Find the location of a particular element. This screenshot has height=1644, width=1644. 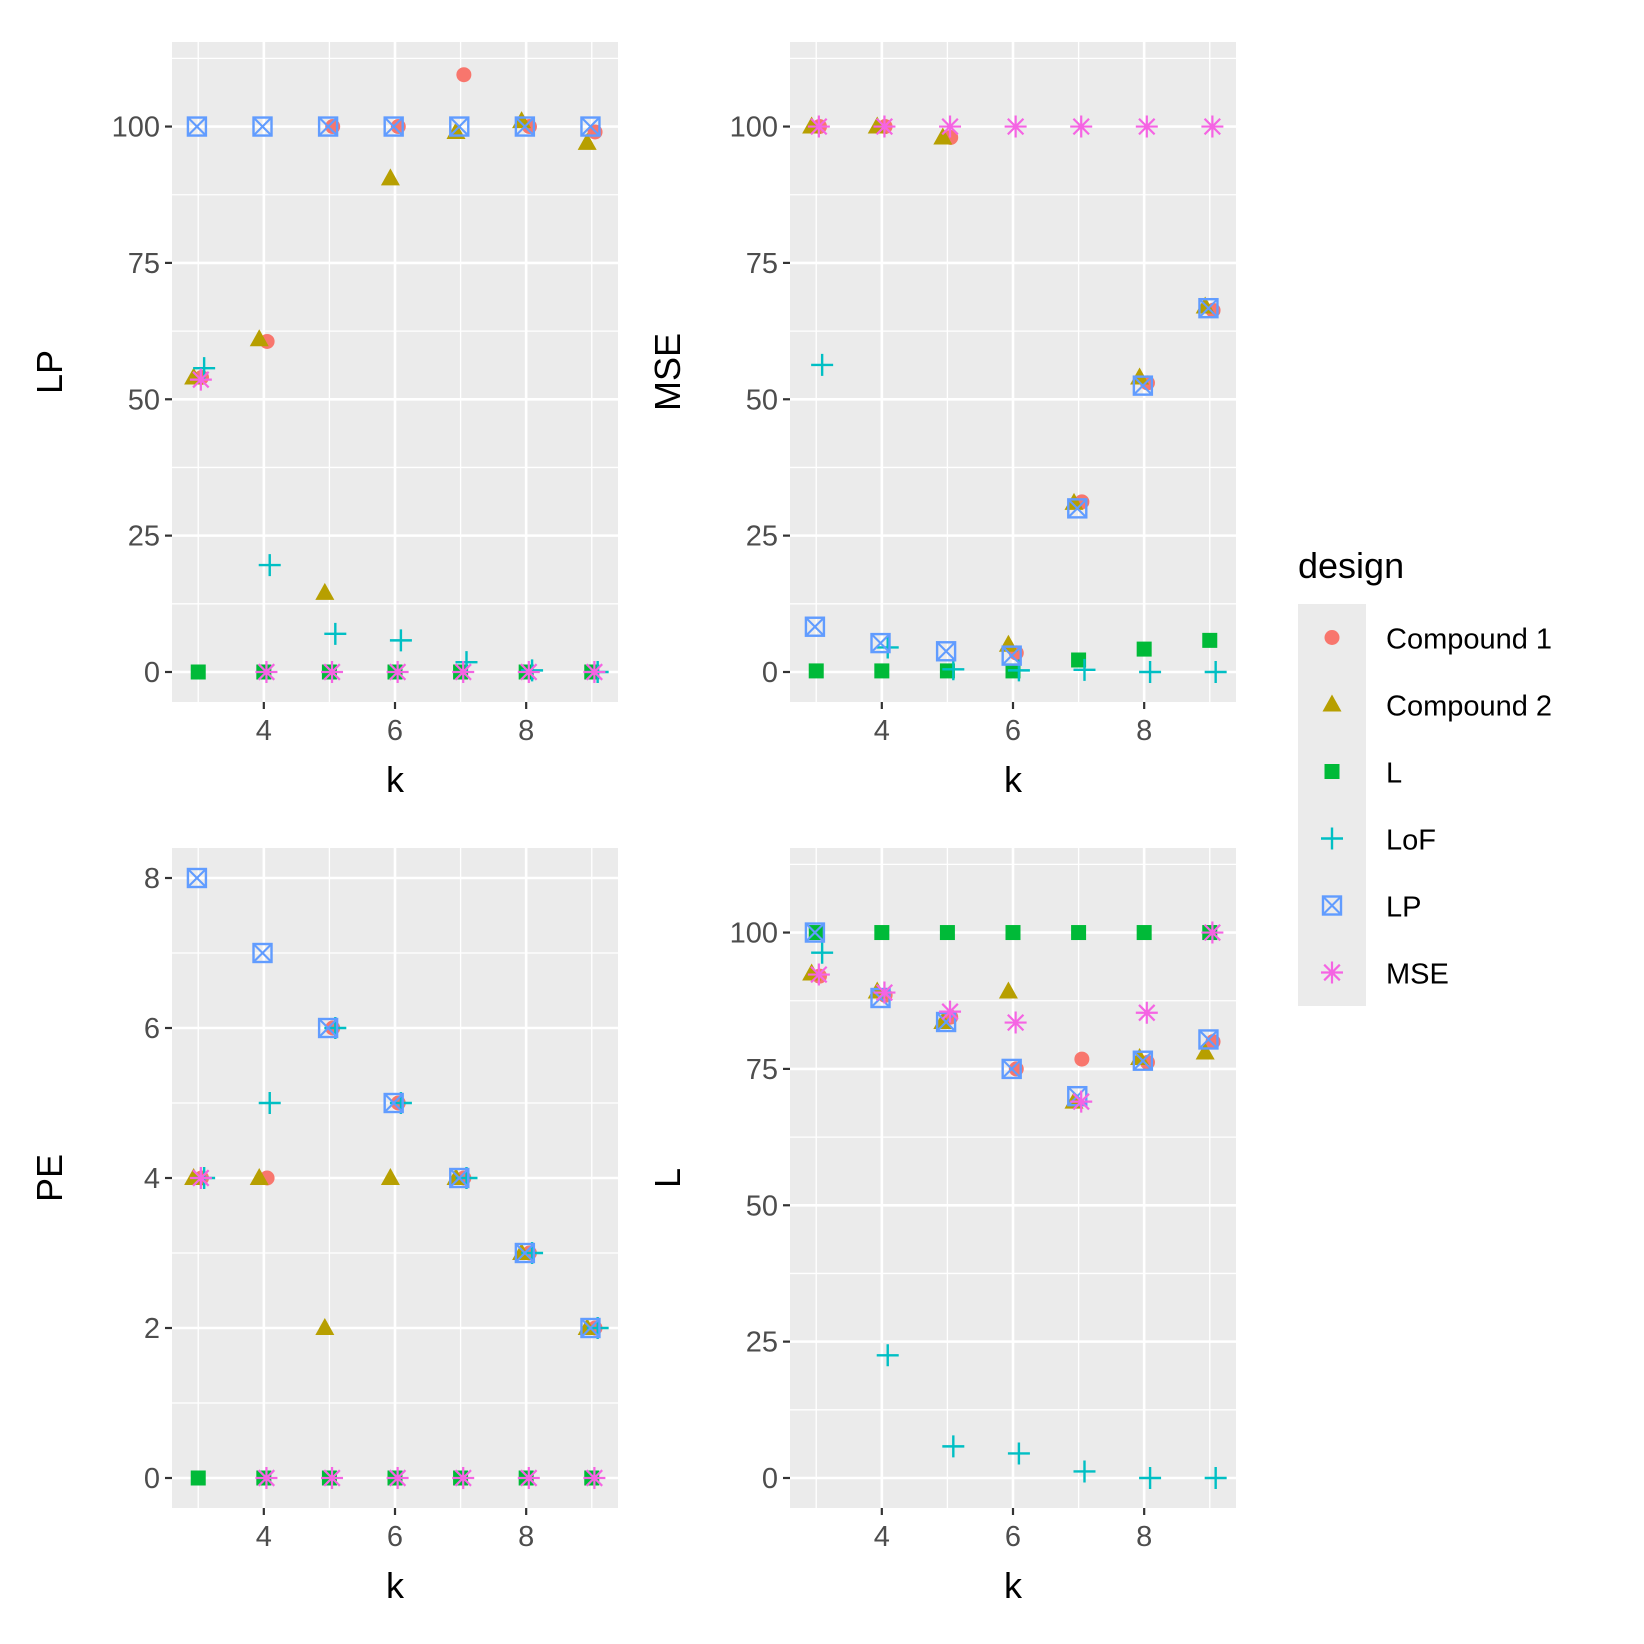

legend-keys-background is located at coordinates (1332, 805).